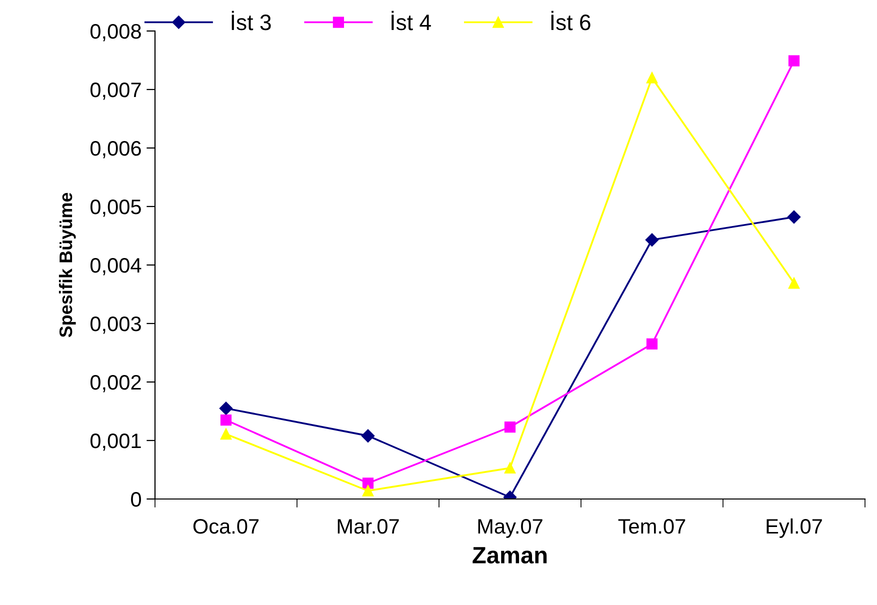 This screenshot has height=605, width=877. What do you see at coordinates (570, 20) in the screenshot?
I see `legend-label: İst 6` at bounding box center [570, 20].